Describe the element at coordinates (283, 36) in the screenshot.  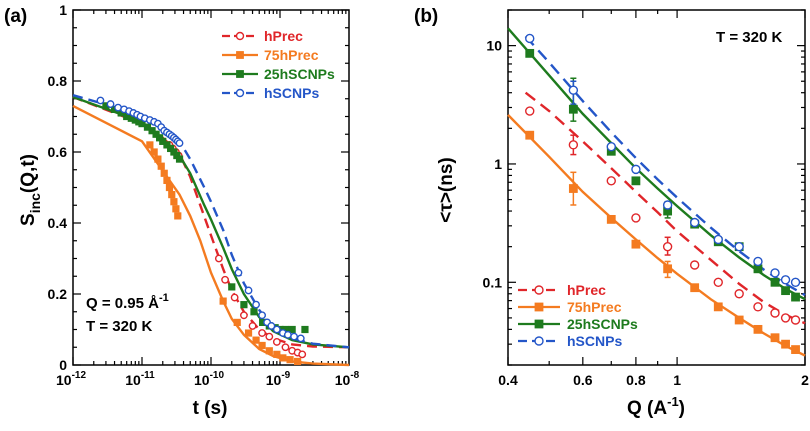
I see `legend-label-hPrec: hPrec` at that location.